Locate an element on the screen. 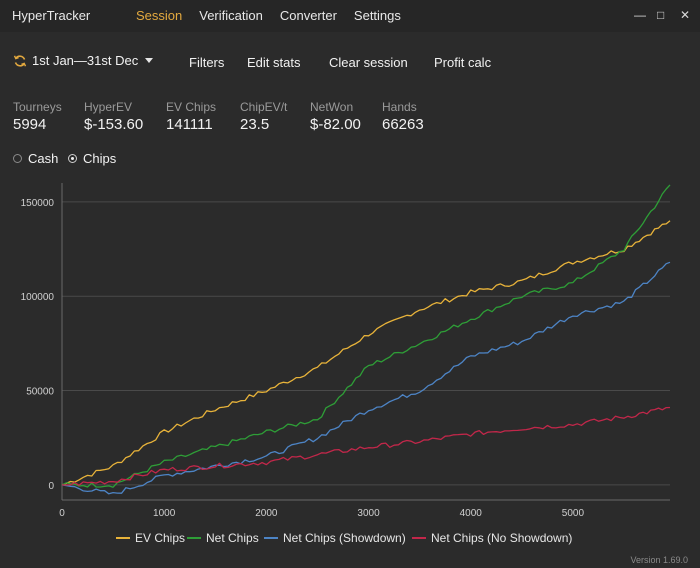  stat-hands: Hands 66263 is located at coordinates (403, 116).